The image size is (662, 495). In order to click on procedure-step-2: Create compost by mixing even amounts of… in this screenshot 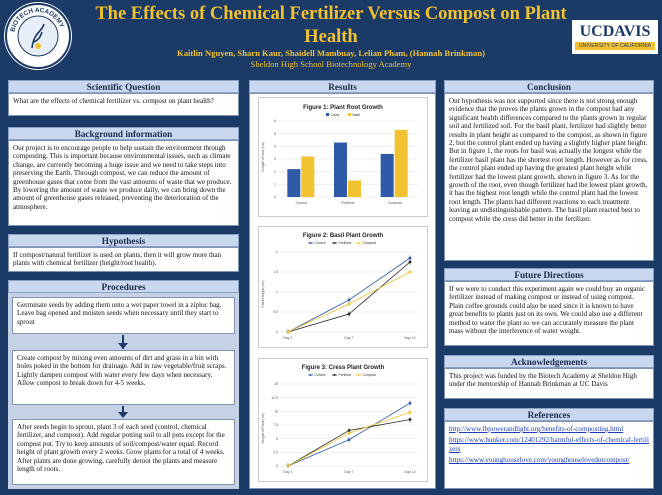, I will do `click(123, 377)`.